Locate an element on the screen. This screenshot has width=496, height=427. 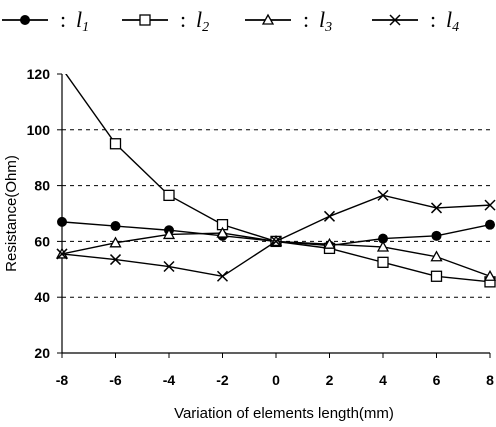
legend-label-3: l3 is located at coordinates (325, 21).